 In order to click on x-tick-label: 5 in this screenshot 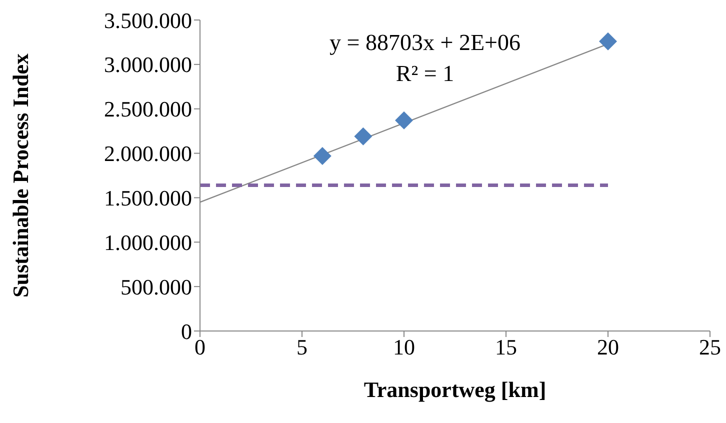, I will do `click(302, 347)`.